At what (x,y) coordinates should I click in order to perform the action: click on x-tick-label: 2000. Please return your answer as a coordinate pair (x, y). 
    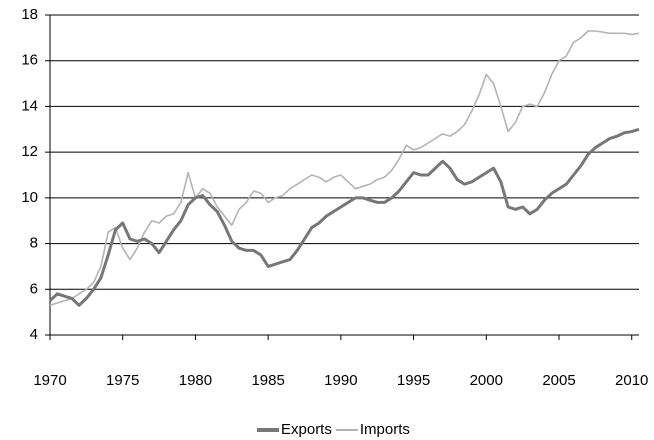
    Looking at the image, I should click on (486, 380).